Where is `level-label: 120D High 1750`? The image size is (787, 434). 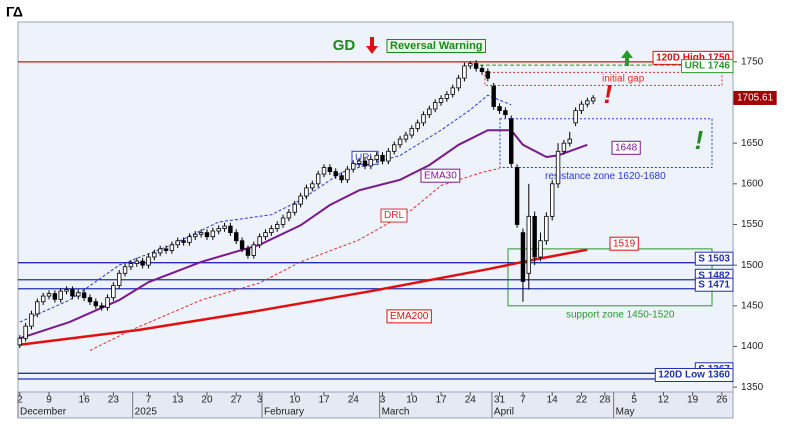 level-label: 120D High 1750 is located at coordinates (693, 57).